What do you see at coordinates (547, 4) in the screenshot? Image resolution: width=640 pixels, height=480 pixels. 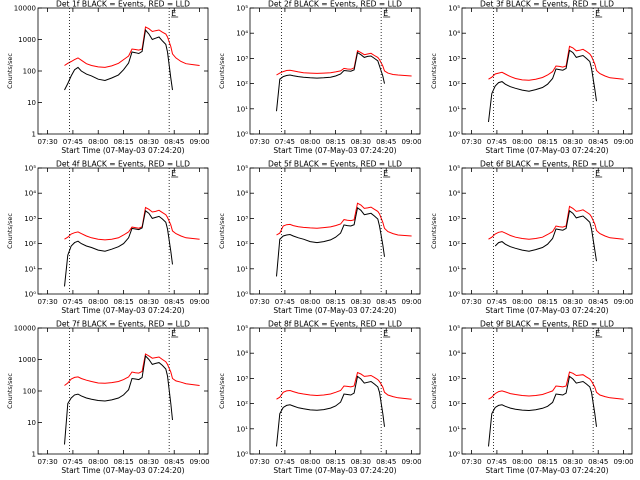 I see `chart-title: Det 3f BLACK = Events, RED = LLD` at bounding box center [547, 4].